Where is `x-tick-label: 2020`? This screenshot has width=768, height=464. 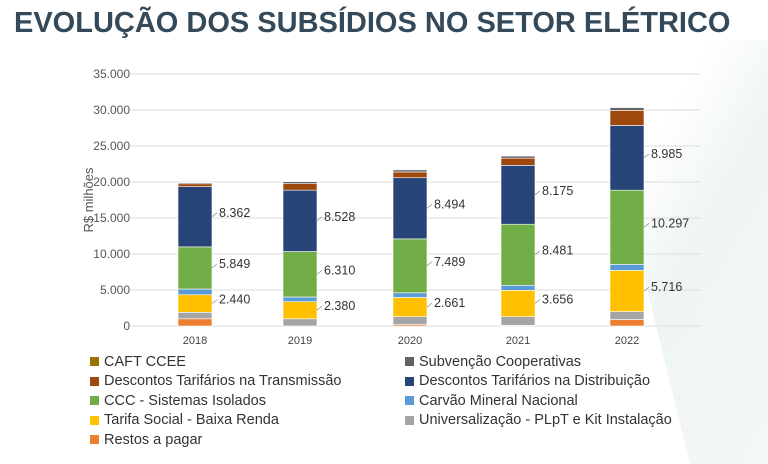 x-tick-label: 2020 is located at coordinates (410, 341).